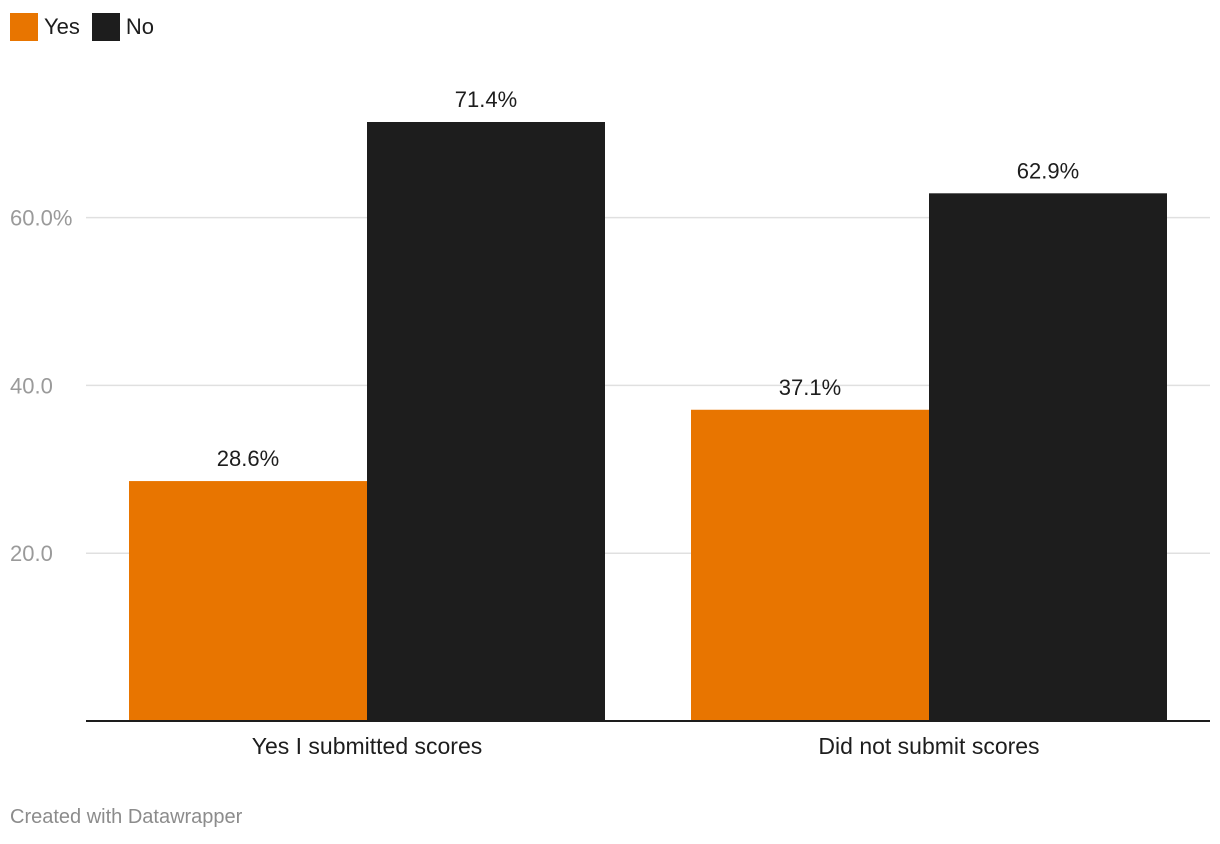  Describe the element at coordinates (31, 385) in the screenshot. I see `y-tick-label: 40.0` at that location.